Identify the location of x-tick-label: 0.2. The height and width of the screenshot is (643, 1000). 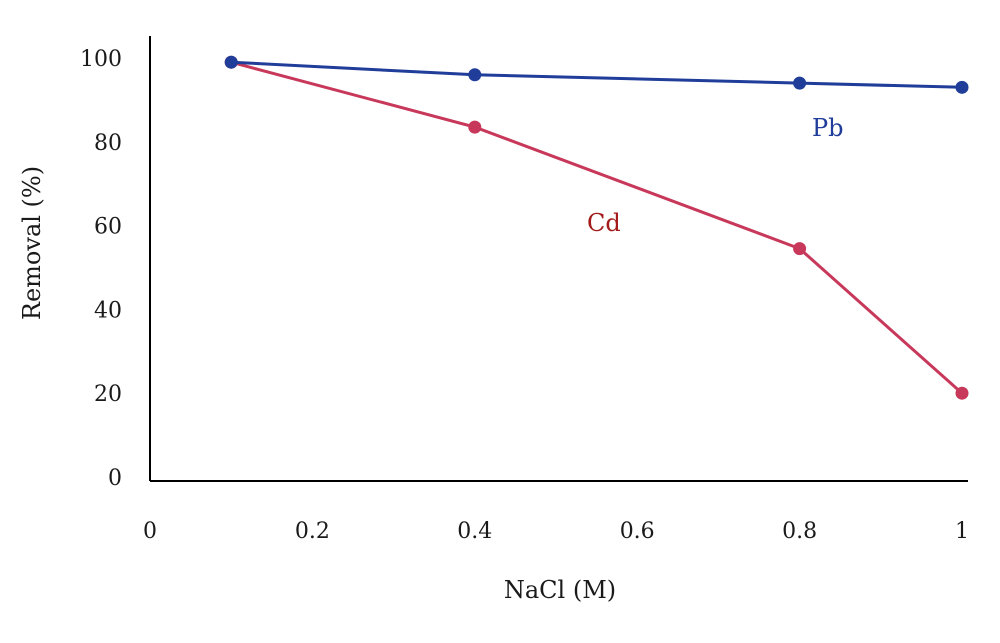
(312, 531).